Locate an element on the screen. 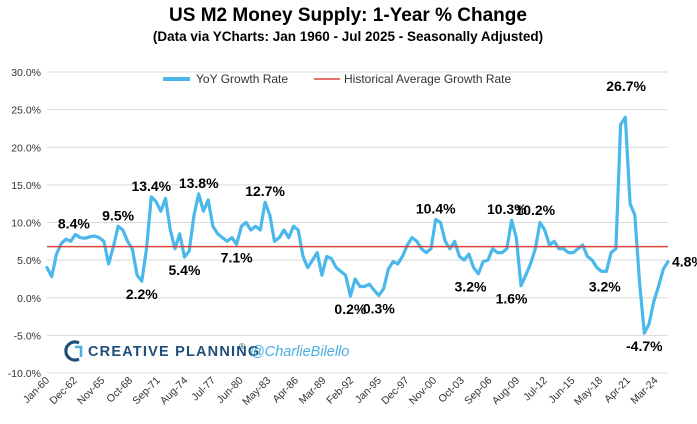  x-tick-label: Mar-24 is located at coordinates (644, 391).